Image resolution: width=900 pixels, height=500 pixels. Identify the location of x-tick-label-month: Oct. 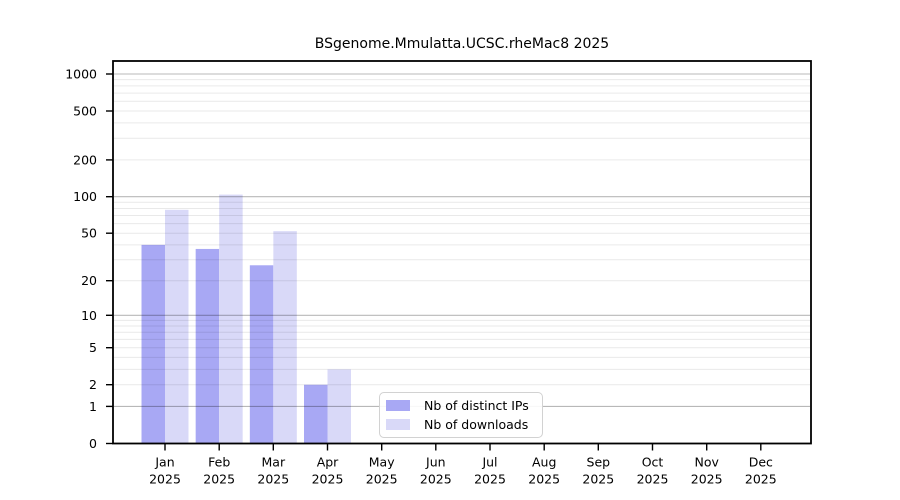
(653, 462).